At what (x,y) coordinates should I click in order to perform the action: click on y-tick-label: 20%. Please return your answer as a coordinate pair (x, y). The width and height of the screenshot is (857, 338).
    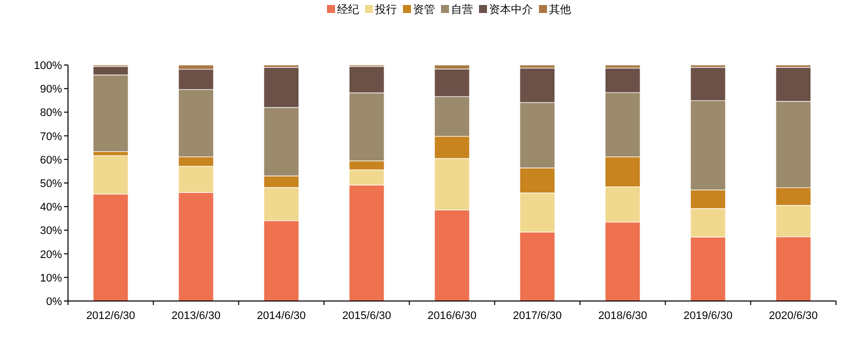
    Looking at the image, I should click on (51, 254).